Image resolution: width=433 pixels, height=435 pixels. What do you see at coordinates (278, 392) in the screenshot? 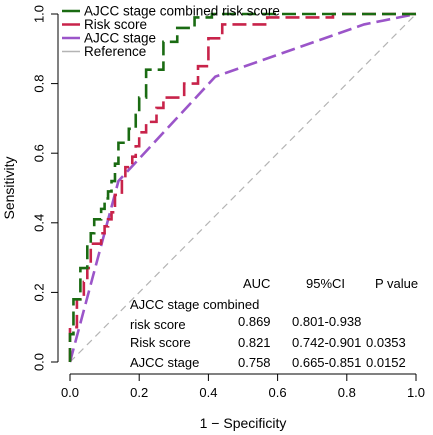
I see `x-tick-label: 0.6` at bounding box center [278, 392].